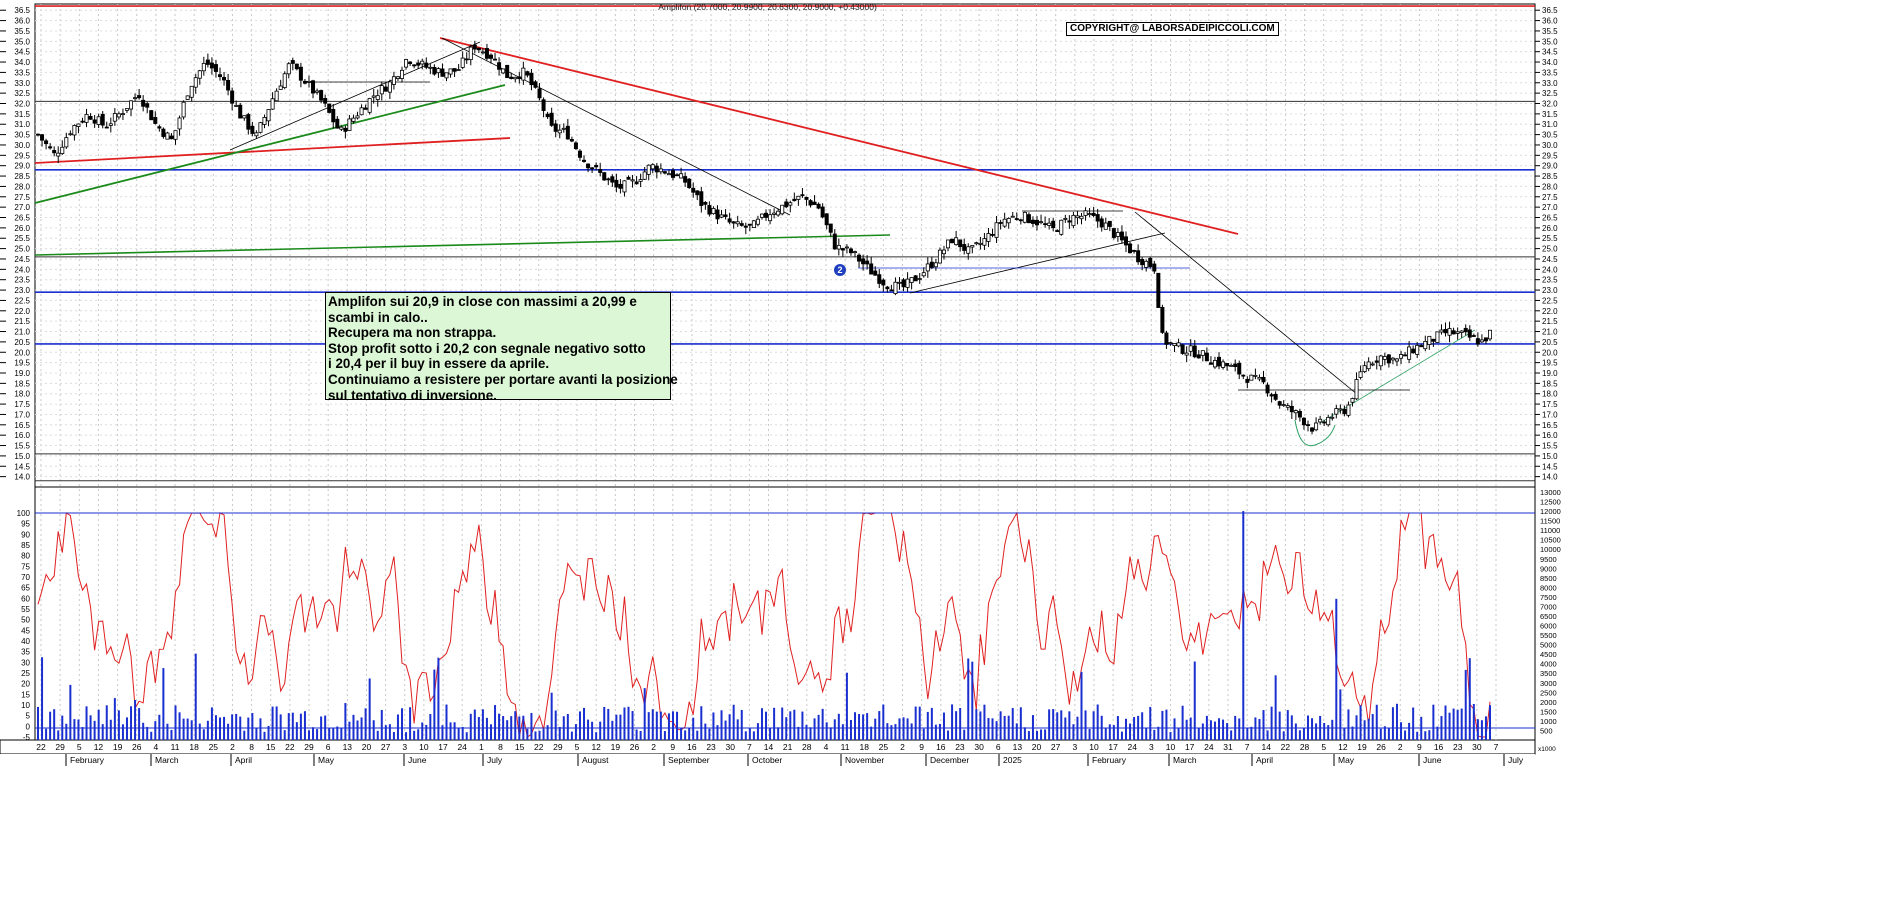 This screenshot has height=903, width=1890. What do you see at coordinates (22, 238) in the screenshot?
I see `y-tick-label: 25.5` at bounding box center [22, 238].